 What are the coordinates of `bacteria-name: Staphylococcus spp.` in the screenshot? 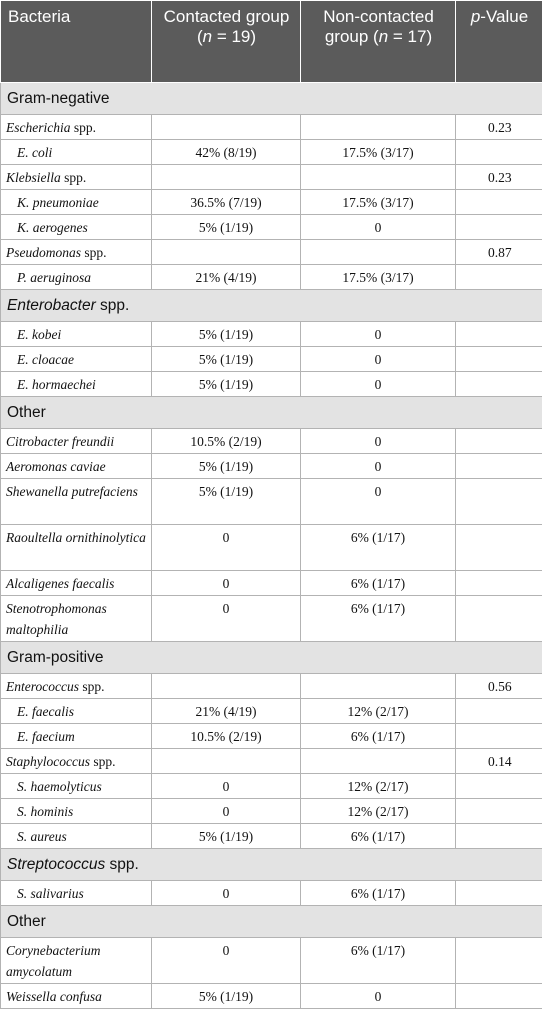 It's located at (76, 761).